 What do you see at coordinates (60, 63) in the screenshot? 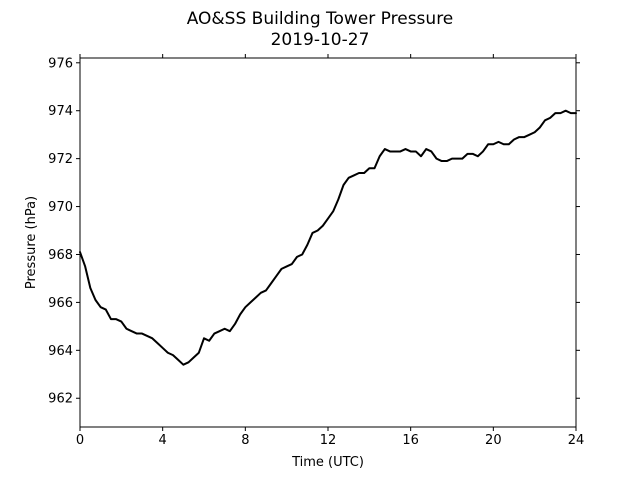
I see `y-tick-label: 976` at bounding box center [60, 63].